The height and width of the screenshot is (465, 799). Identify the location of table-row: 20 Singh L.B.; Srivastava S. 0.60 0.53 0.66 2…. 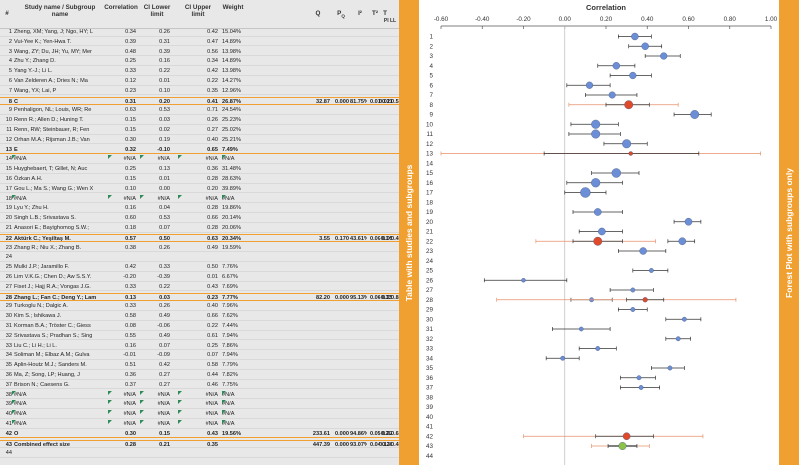
(199, 218).